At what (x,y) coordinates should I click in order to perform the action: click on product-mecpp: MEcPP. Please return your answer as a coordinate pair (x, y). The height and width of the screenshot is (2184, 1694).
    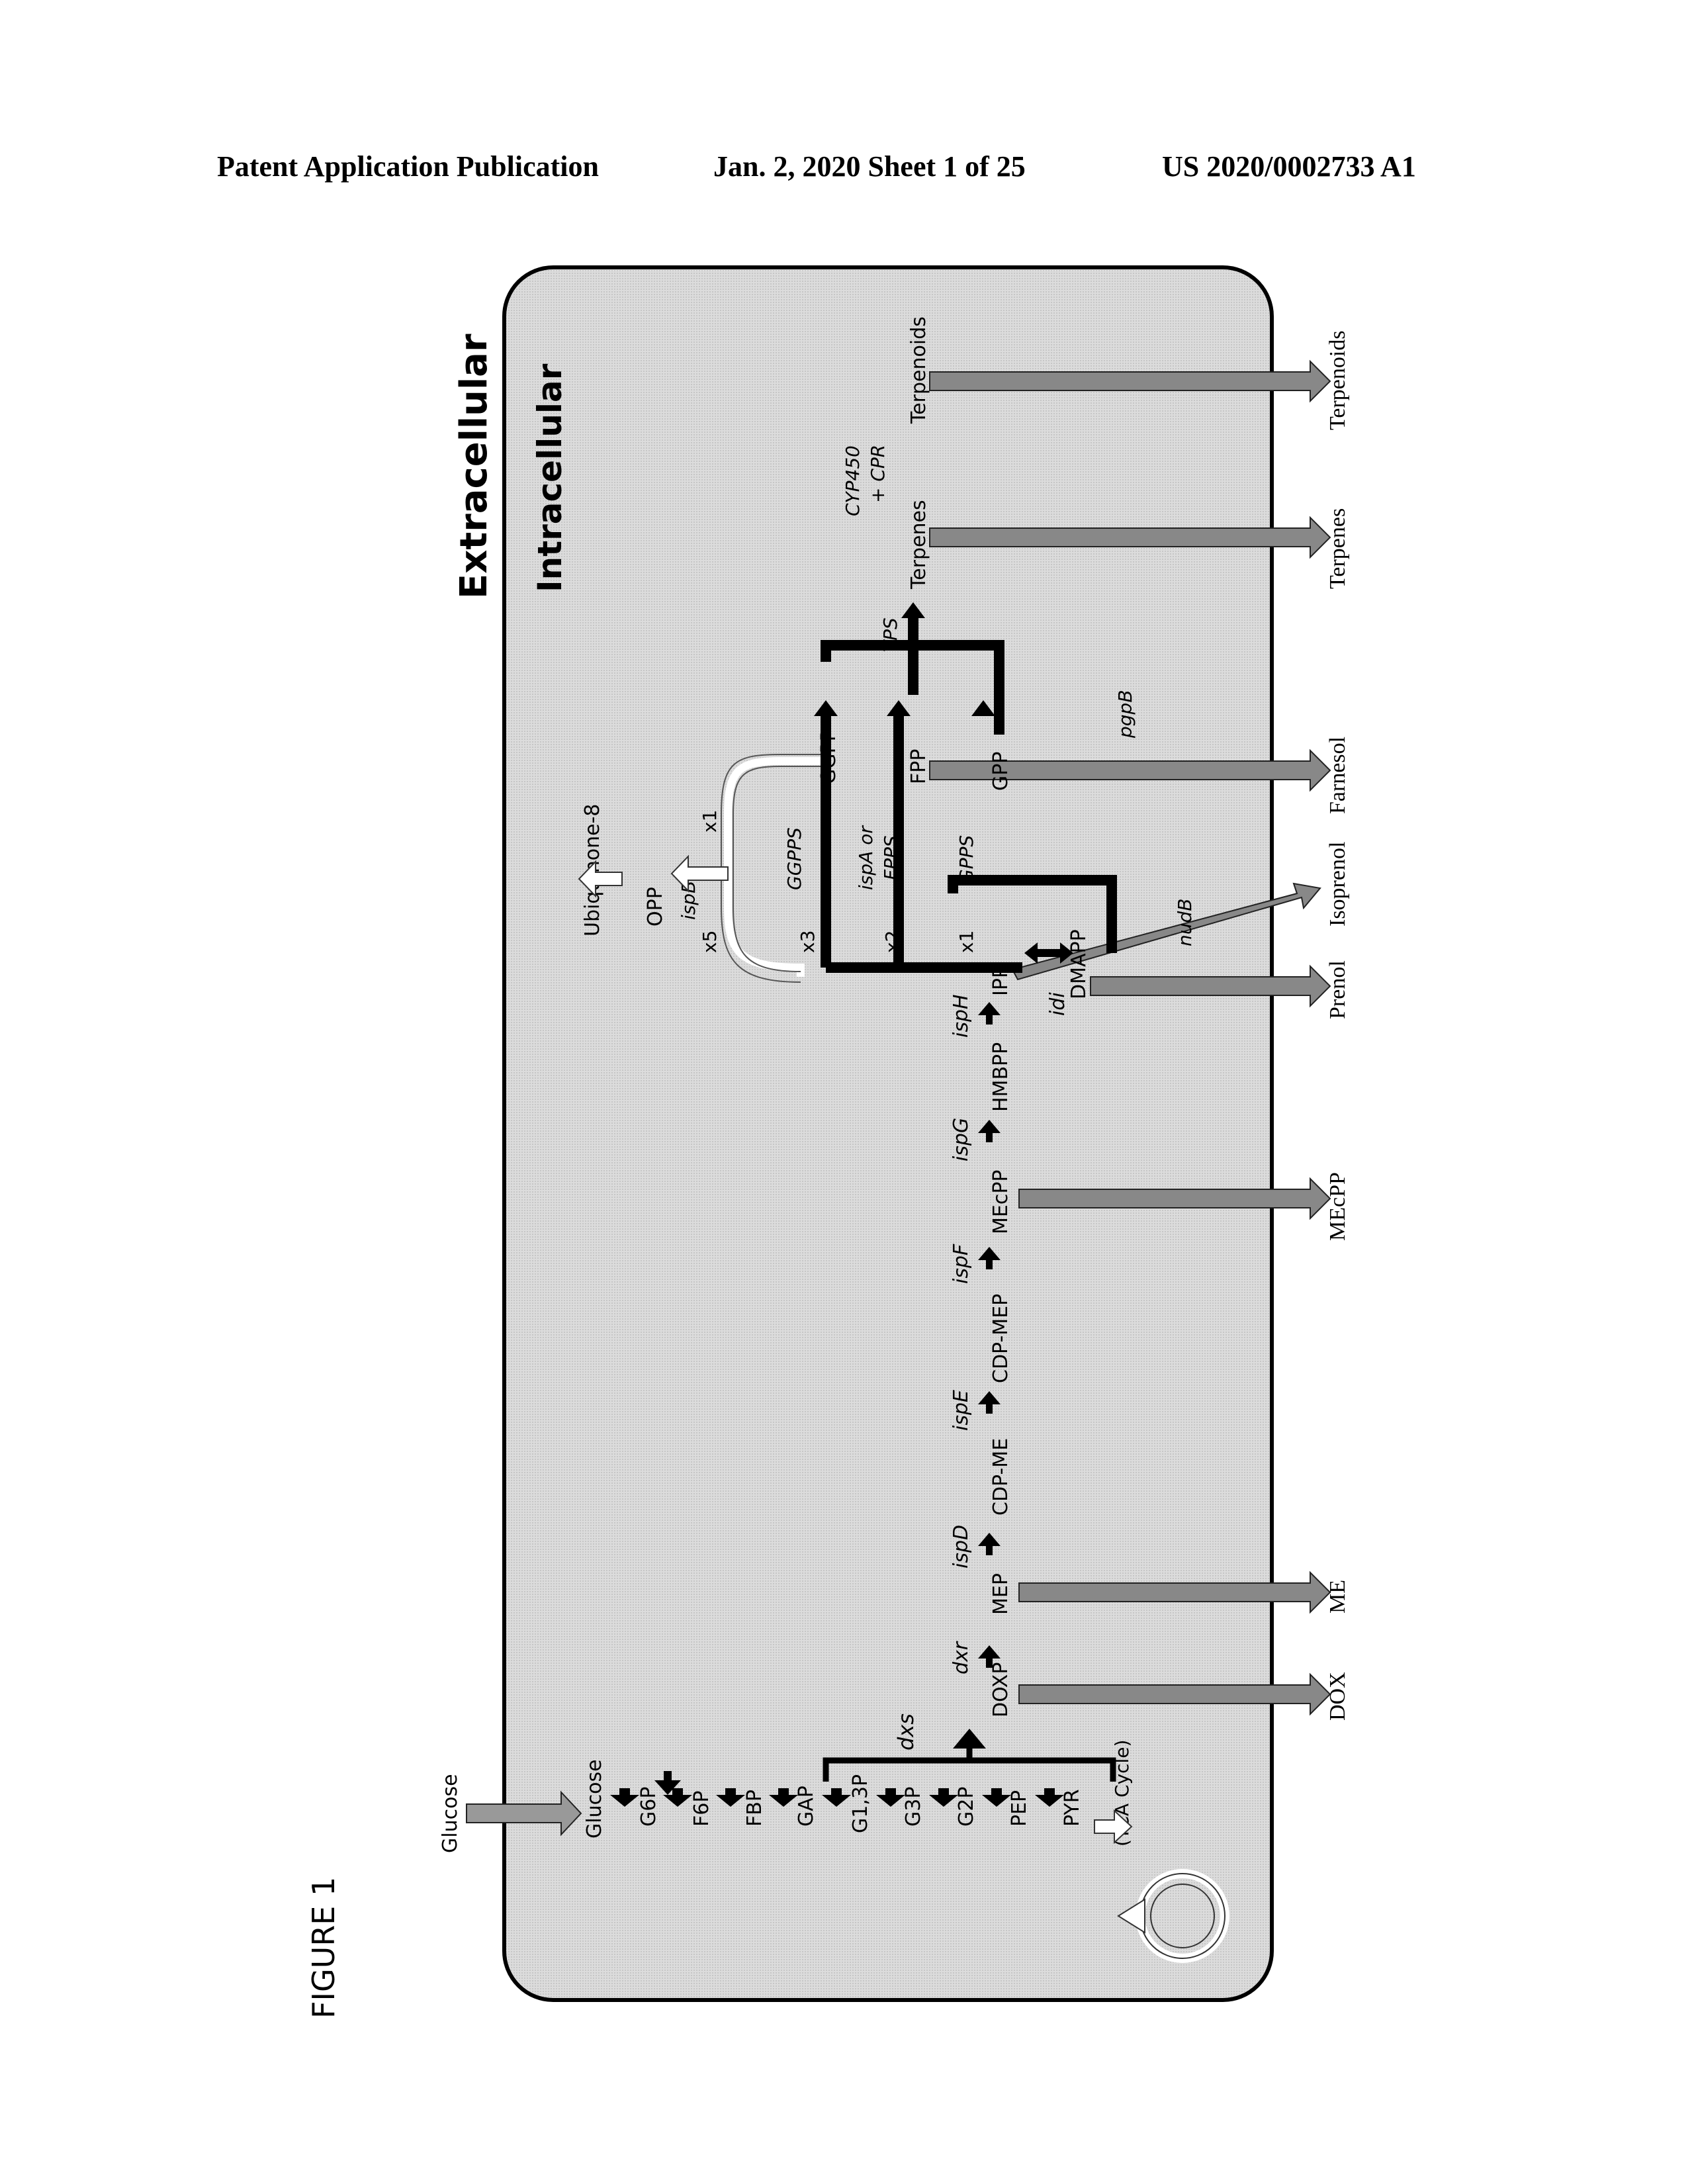
    Looking at the image, I should click on (1337, 1206).